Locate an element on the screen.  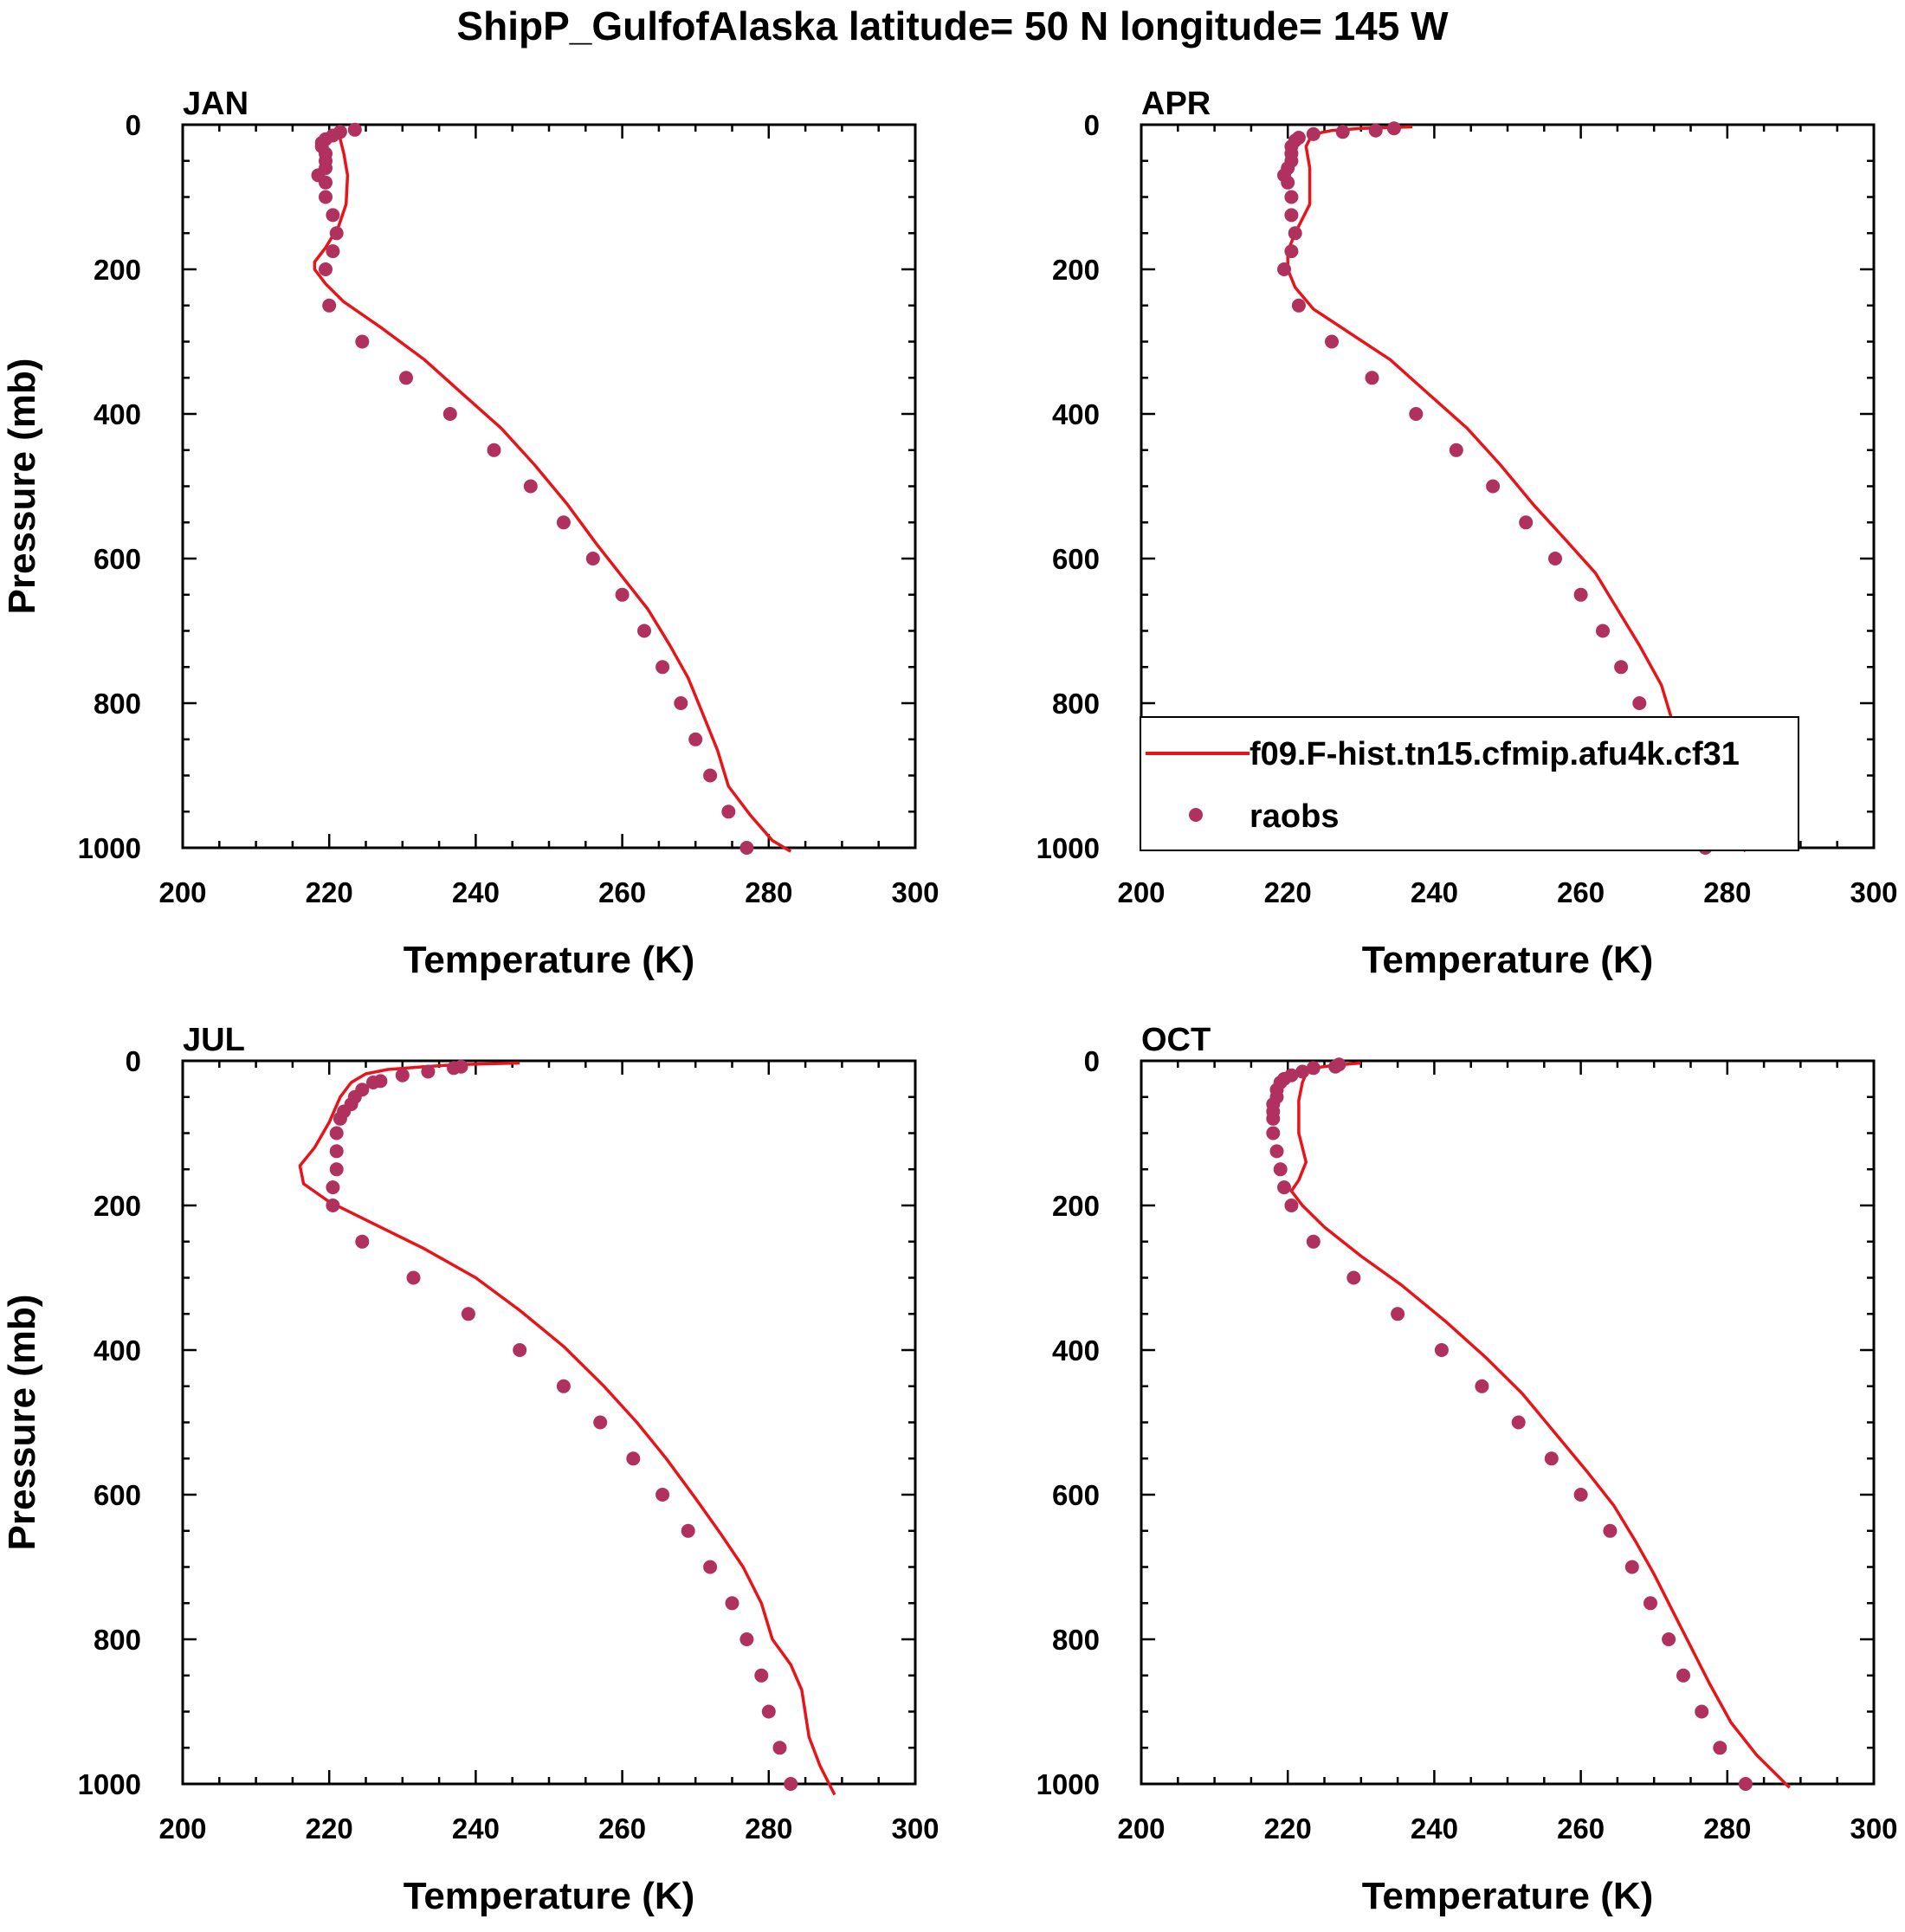
panel-title: JAN is located at coordinates (216, 104).